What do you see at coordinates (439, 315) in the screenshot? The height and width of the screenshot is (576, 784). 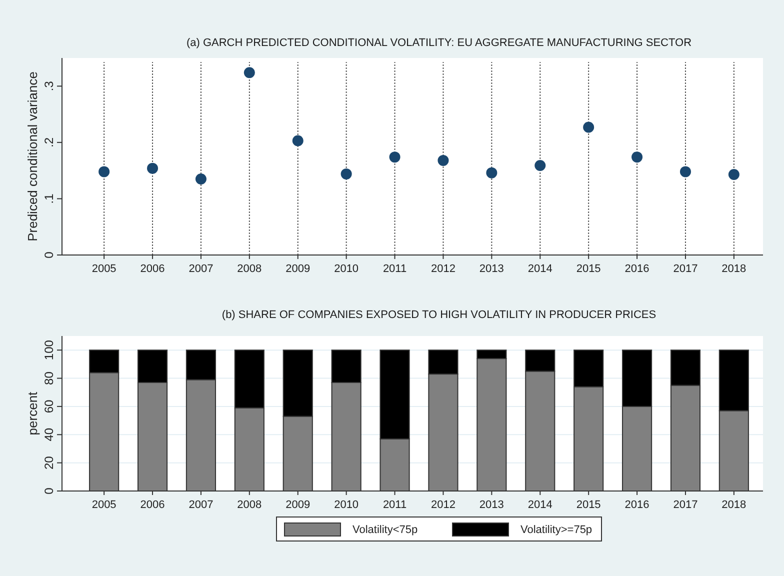 I see `chart-title: (b) SHARE OF COMPANIES EXPOSED TO HIGH VOLATILITY IN PRODUCER PRICES` at bounding box center [439, 315].